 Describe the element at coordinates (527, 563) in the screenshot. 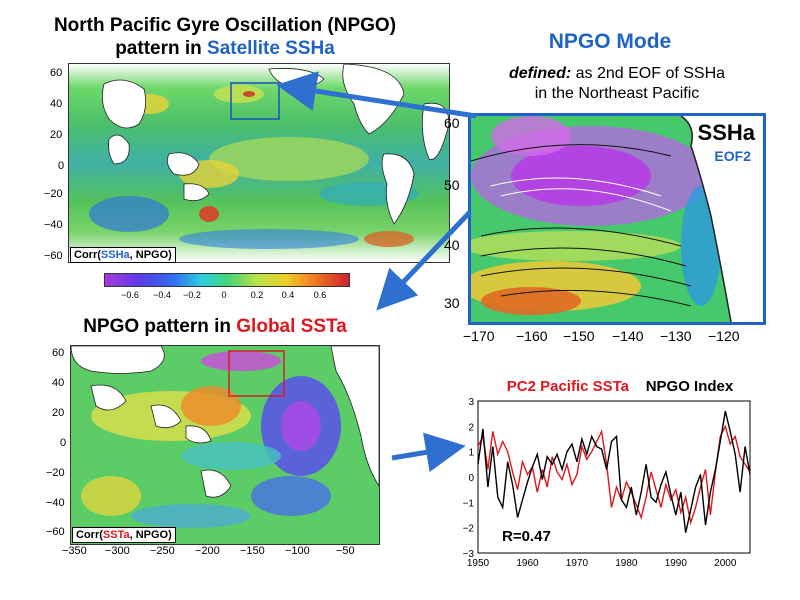

I see `x-tick-label: 1960` at that location.